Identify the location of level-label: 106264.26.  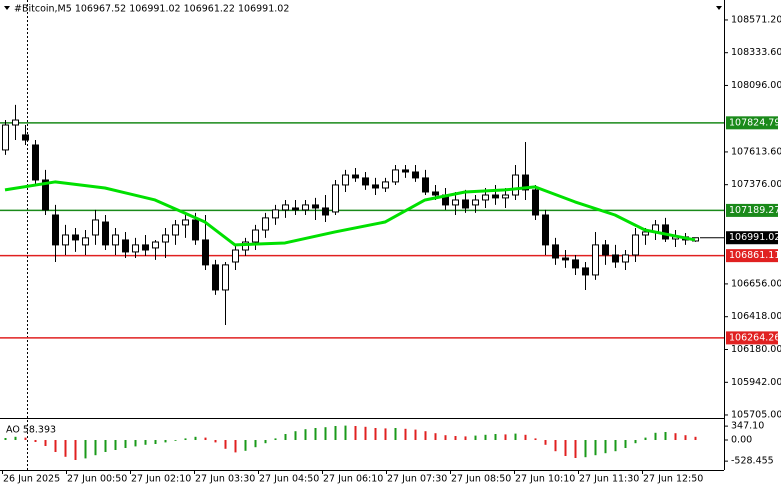
(754, 337).